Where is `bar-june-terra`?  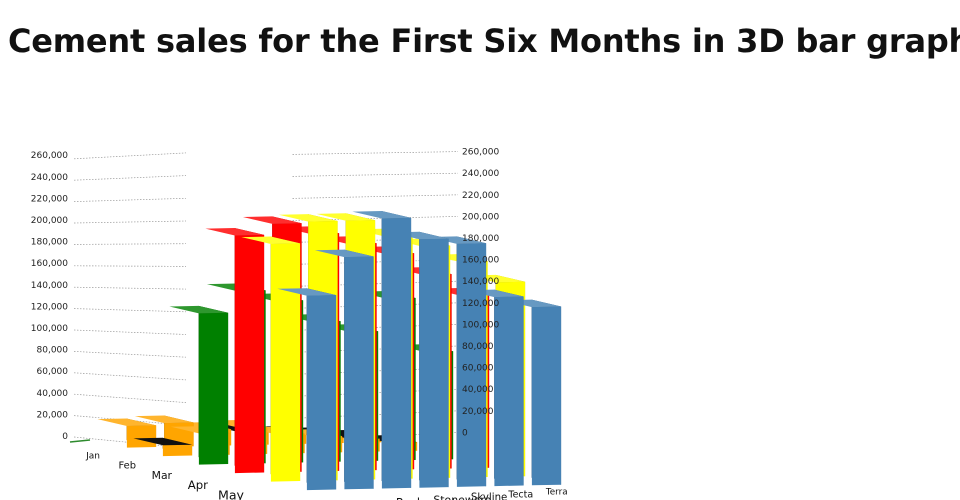
bar-june-terra is located at coordinates (532, 392).